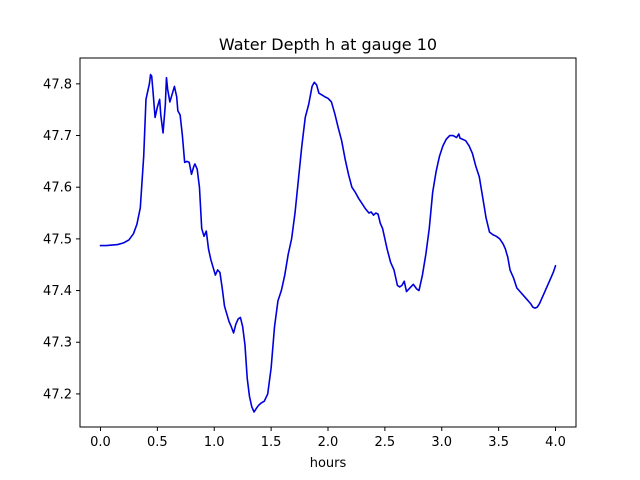 Image resolution: width=640 pixels, height=480 pixels. Describe the element at coordinates (57, 291) in the screenshot. I see `y-tick-label: 47.4` at that location.